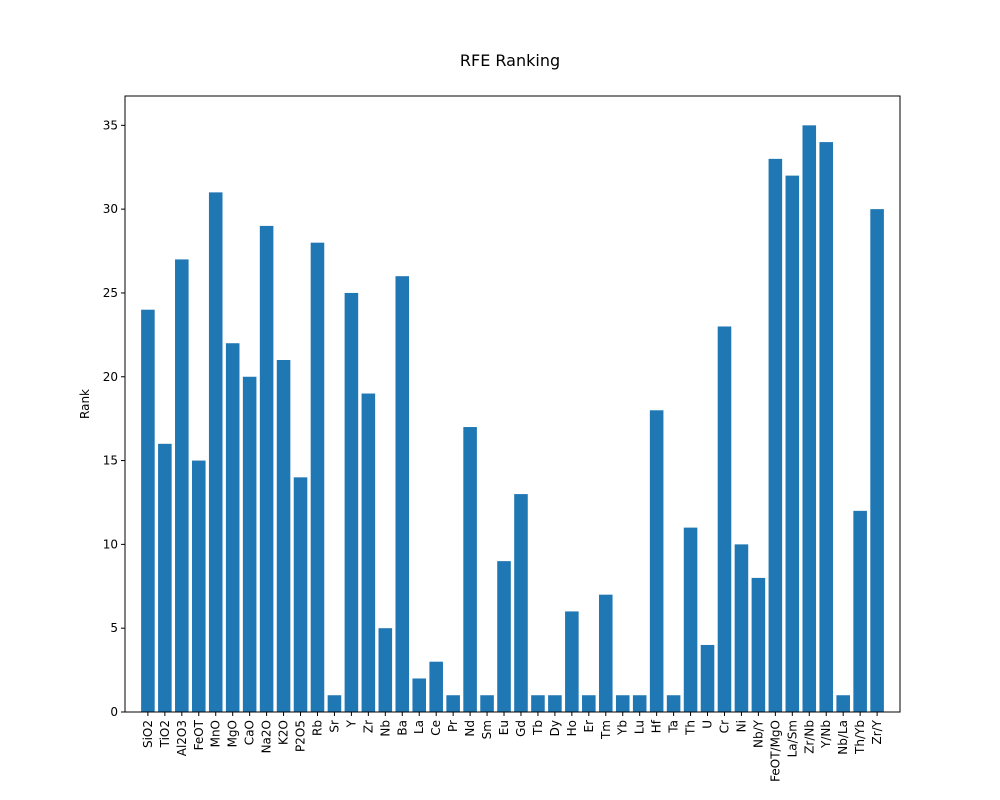 Image resolution: width=1000 pixels, height=800 pixels. What do you see at coordinates (317, 728) in the screenshot?
I see `x-tick-label: Rb` at bounding box center [317, 728].